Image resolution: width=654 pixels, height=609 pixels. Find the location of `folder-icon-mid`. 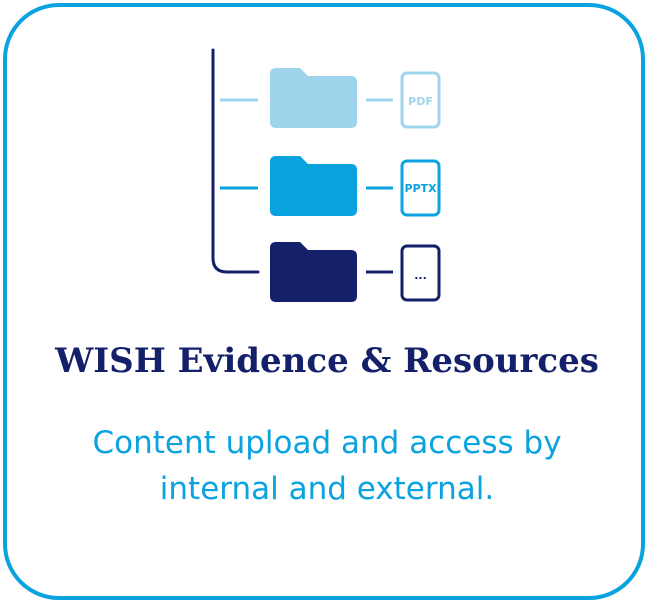

folder-icon-mid is located at coordinates (313, 186).